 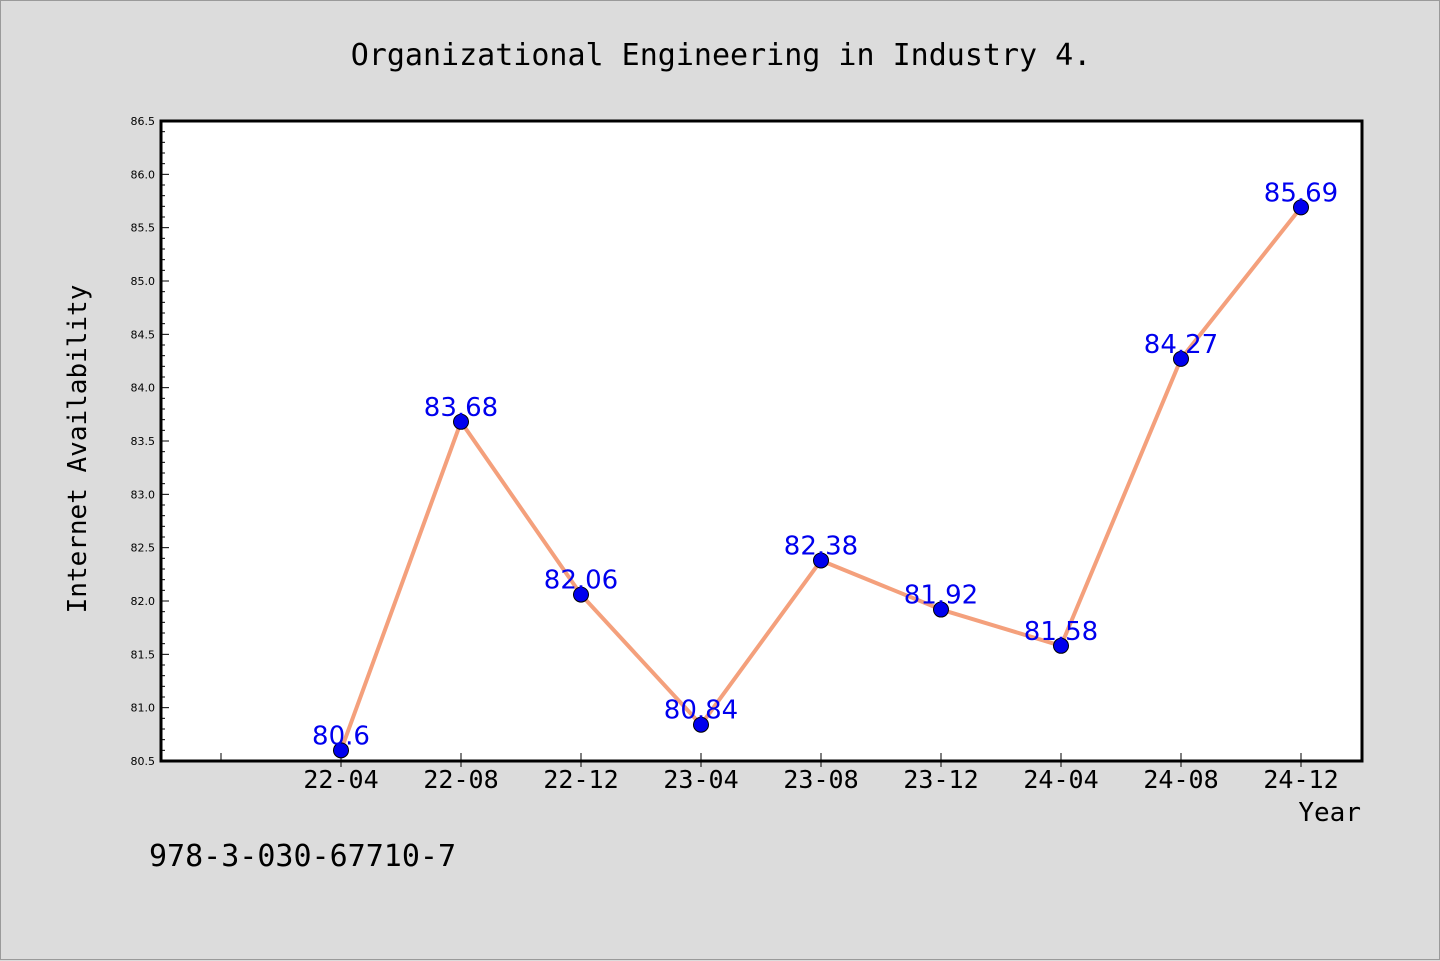 I want to click on y-tick-label: 83.5, so click(x=143, y=441).